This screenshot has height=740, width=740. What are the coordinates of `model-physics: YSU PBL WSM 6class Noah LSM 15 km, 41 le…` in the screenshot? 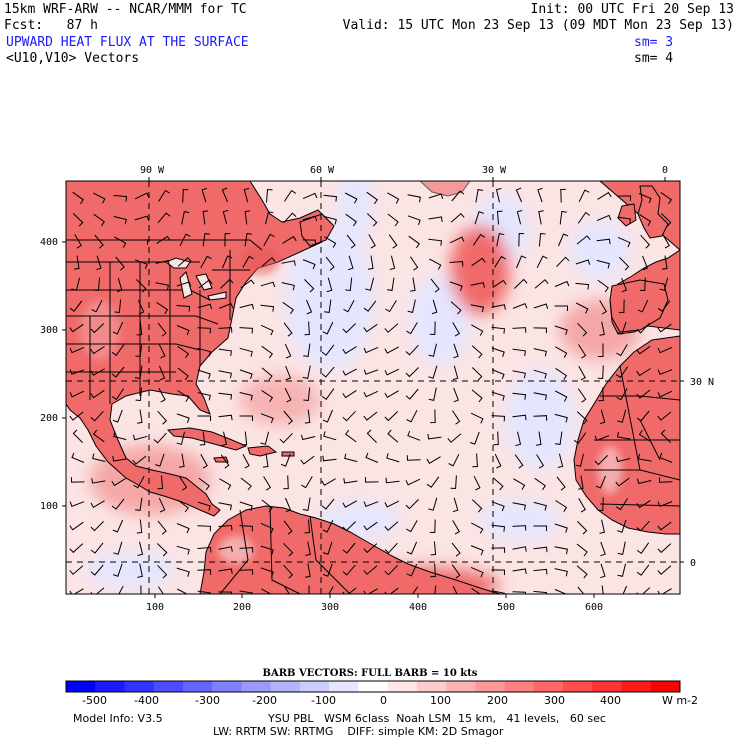 It's located at (437, 718).